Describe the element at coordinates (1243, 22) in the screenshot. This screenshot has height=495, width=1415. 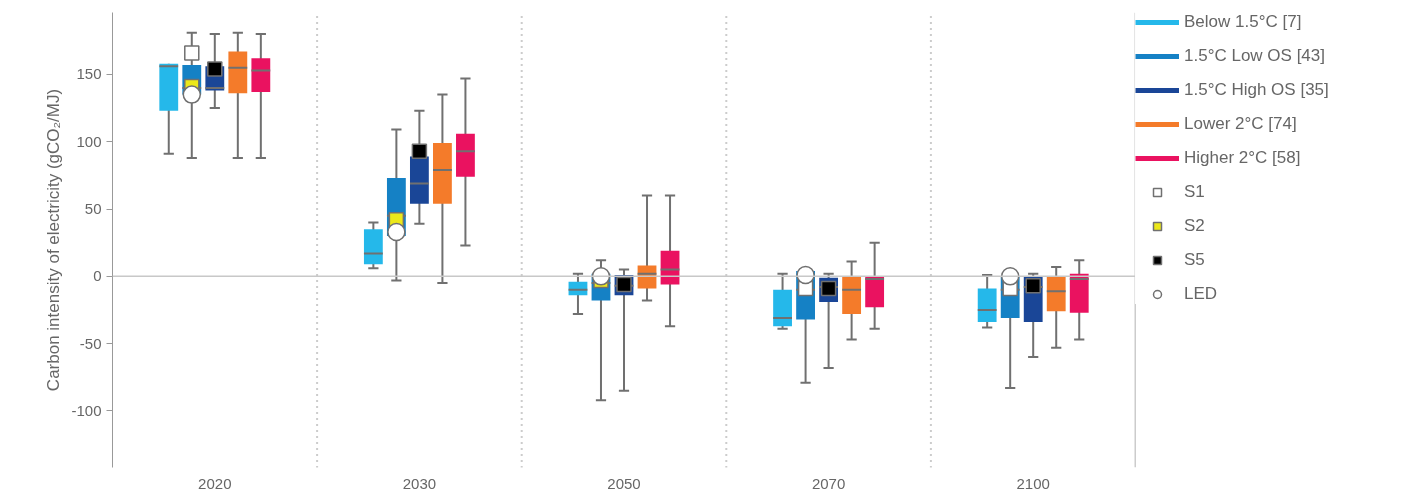
I see `legend-label: Below 1.5°C [7]` at that location.